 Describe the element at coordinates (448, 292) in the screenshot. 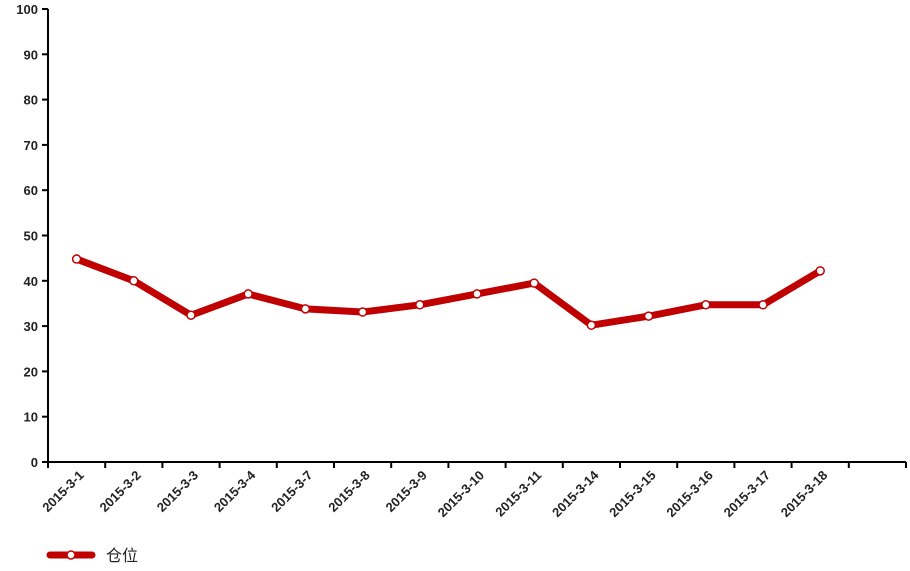

I see `series-line` at that location.